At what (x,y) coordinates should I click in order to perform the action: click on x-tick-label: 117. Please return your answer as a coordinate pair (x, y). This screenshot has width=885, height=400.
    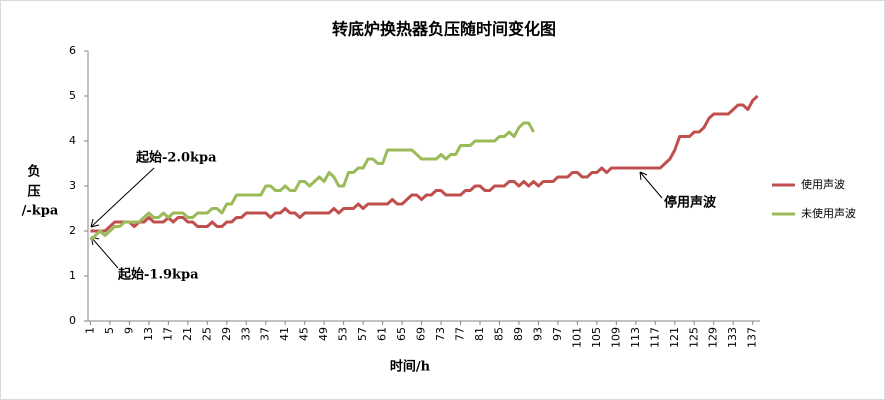
    Looking at the image, I should click on (654, 337).